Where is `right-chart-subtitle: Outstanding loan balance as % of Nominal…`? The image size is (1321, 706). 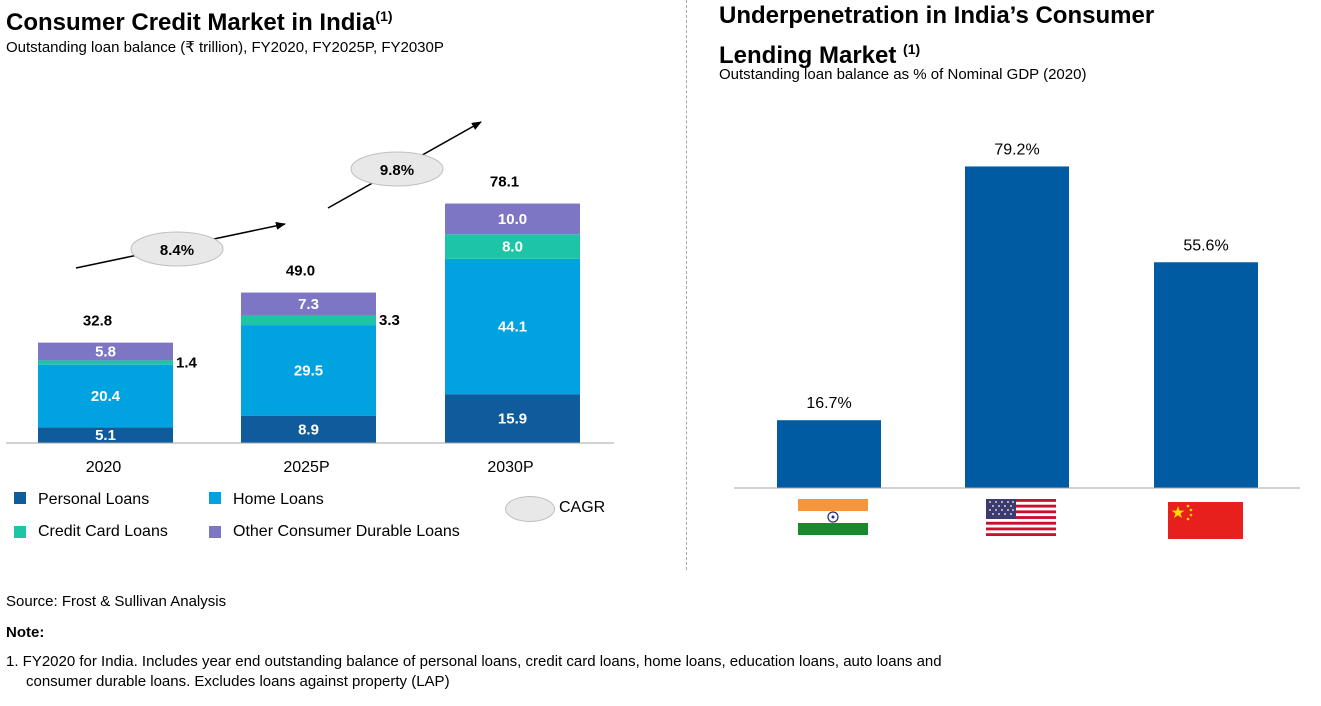 right-chart-subtitle: Outstanding loan balance as % of Nominal… is located at coordinates (903, 74).